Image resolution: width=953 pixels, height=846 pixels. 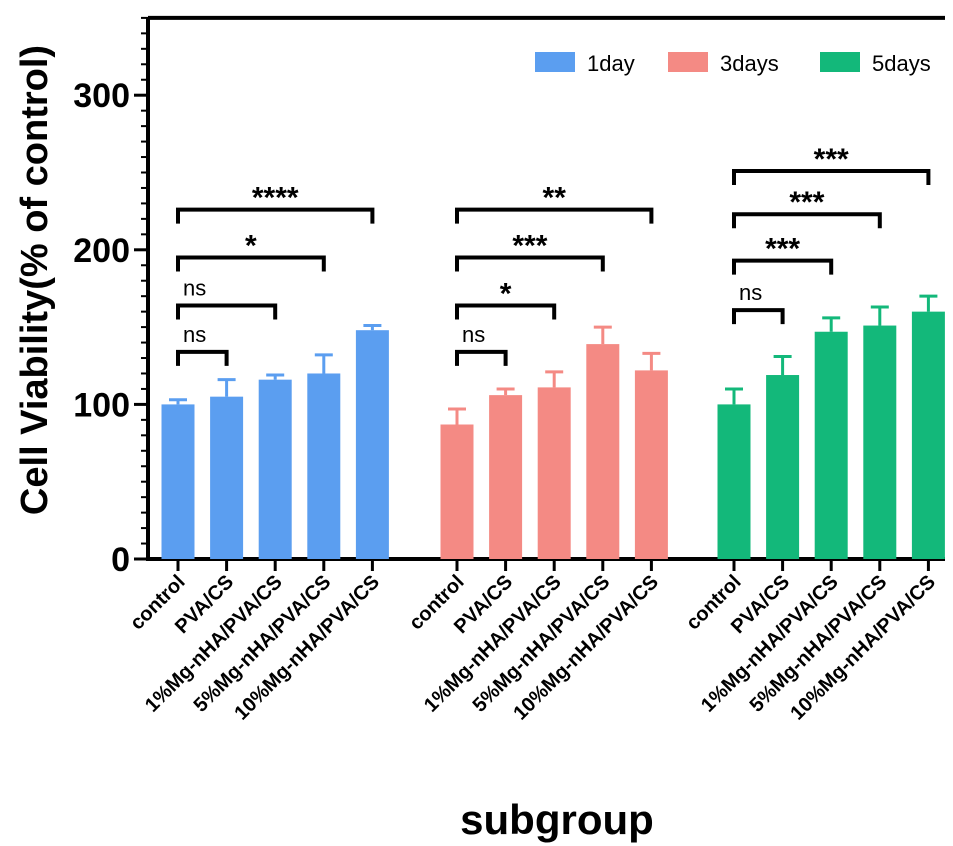 I want to click on legend-swatch-1day, so click(x=555, y=62).